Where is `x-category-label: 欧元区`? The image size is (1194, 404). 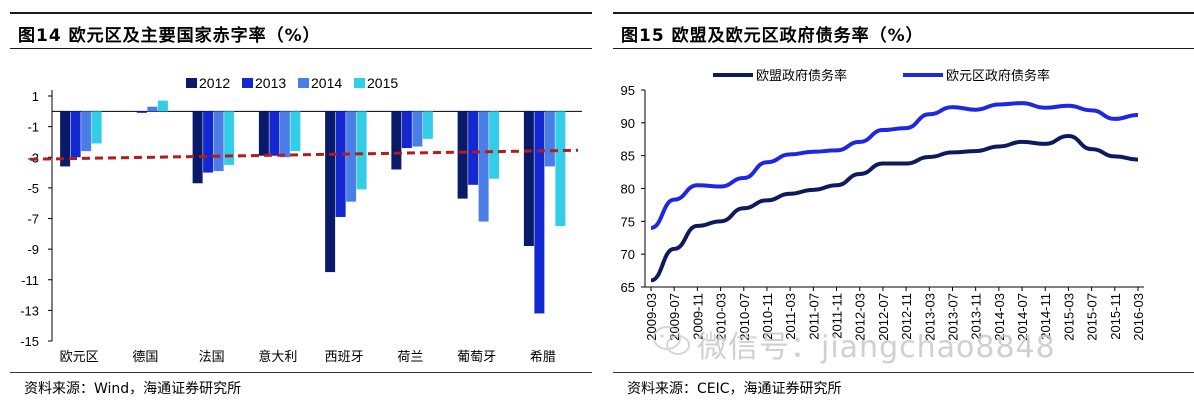 x-category-label: 欧元区 is located at coordinates (79, 357).